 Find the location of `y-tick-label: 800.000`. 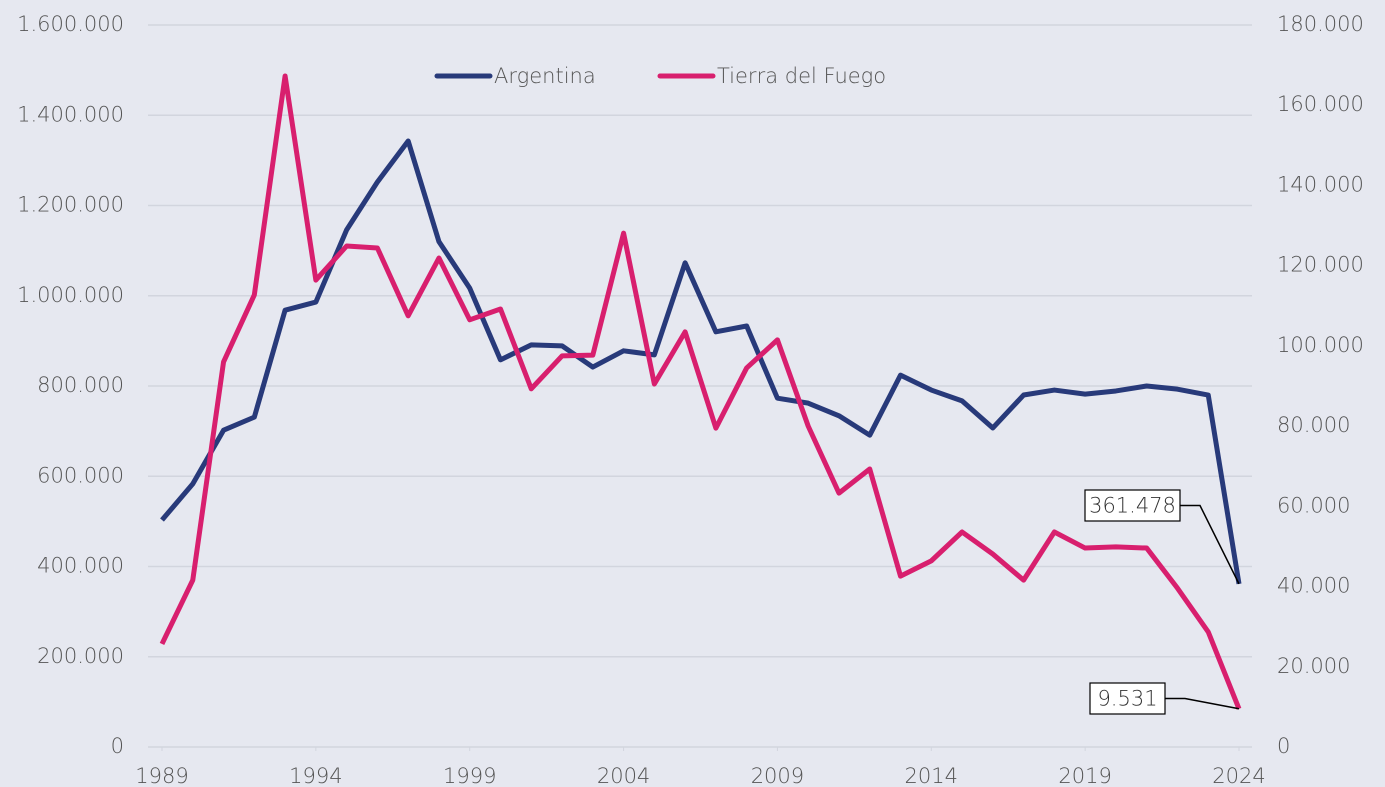

y-tick-label: 800.000 is located at coordinates (80, 385).